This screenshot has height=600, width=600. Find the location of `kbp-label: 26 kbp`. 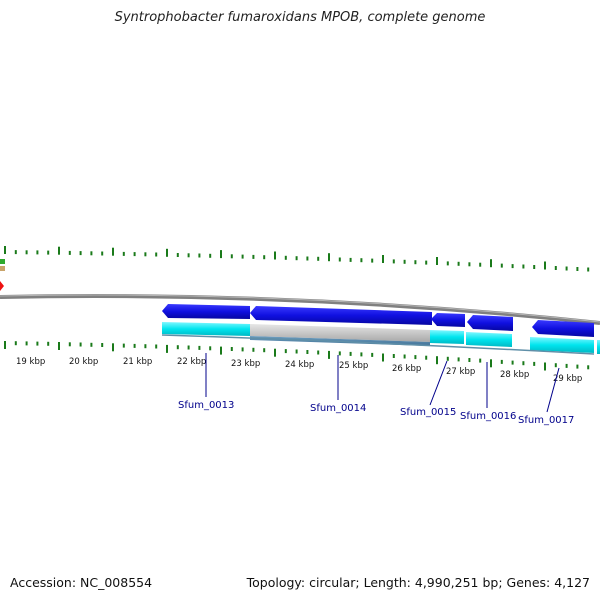

kbp-label: 26 kbp is located at coordinates (406, 369).